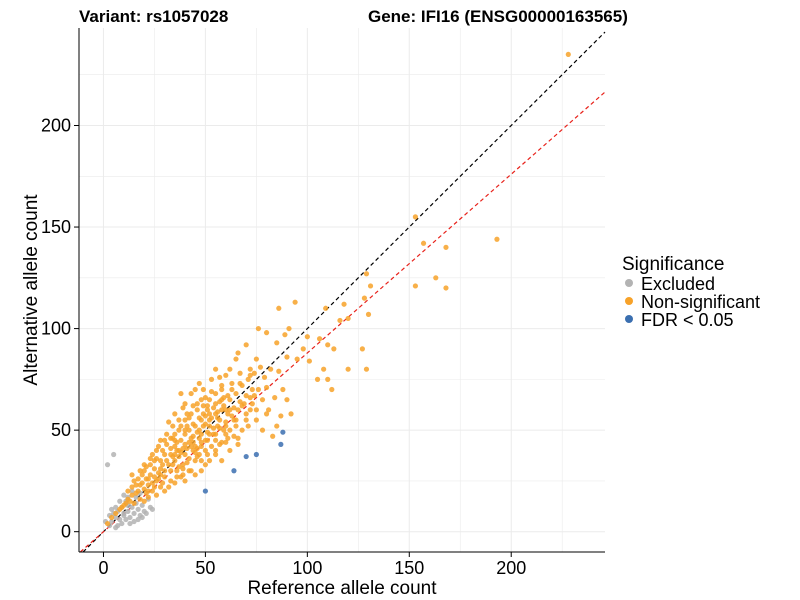 The width and height of the screenshot is (800, 600). I want to click on x-axis-ticks: 0 50 100 150 200, so click(312, 565).